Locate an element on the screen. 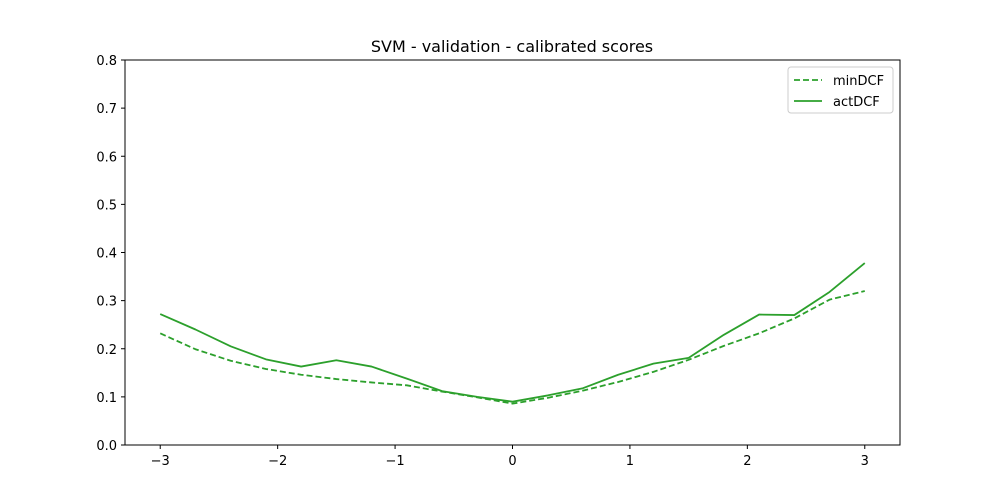 The width and height of the screenshot is (1000, 500). x-tick-label: −2 is located at coordinates (277, 461).